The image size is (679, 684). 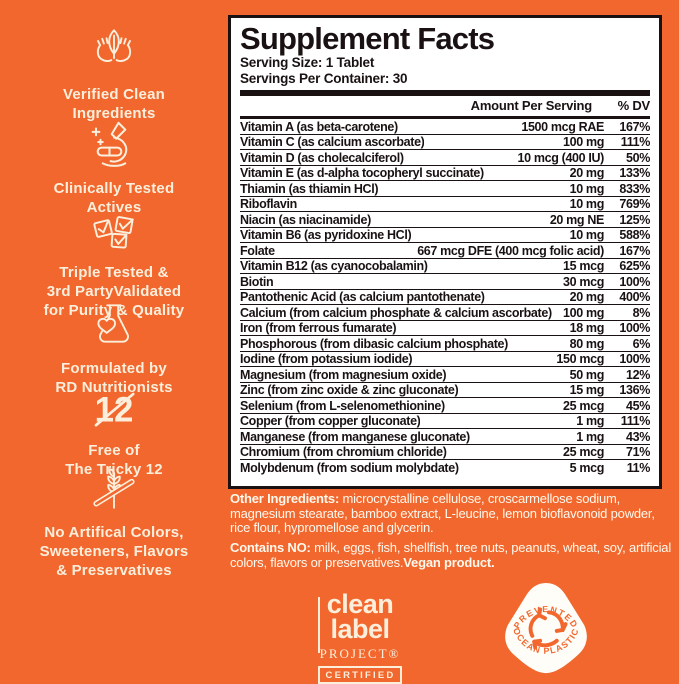 What do you see at coordinates (445, 329) in the screenshot?
I see `table-row: Iron (from ferrous fumarate) 18 mg 100%` at bounding box center [445, 329].